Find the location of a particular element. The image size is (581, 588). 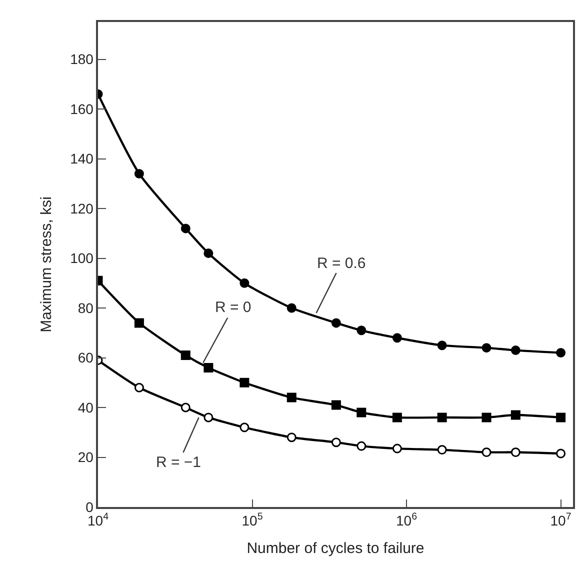

x-tick-label: 10$^{5}$ is located at coordinates (253, 520).